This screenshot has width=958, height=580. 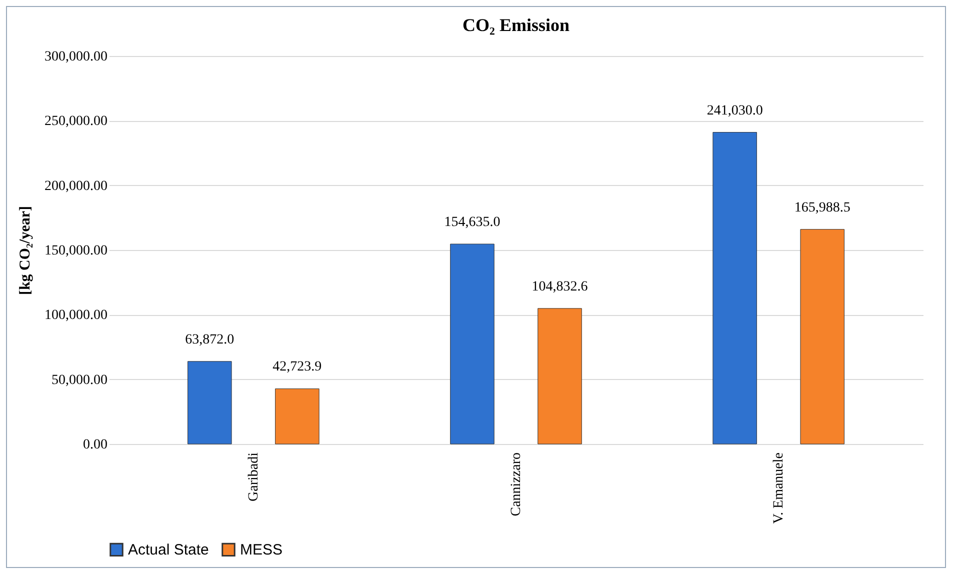 What do you see at coordinates (516, 25) in the screenshot?
I see `chart-title: CO₂ Emission` at bounding box center [516, 25].